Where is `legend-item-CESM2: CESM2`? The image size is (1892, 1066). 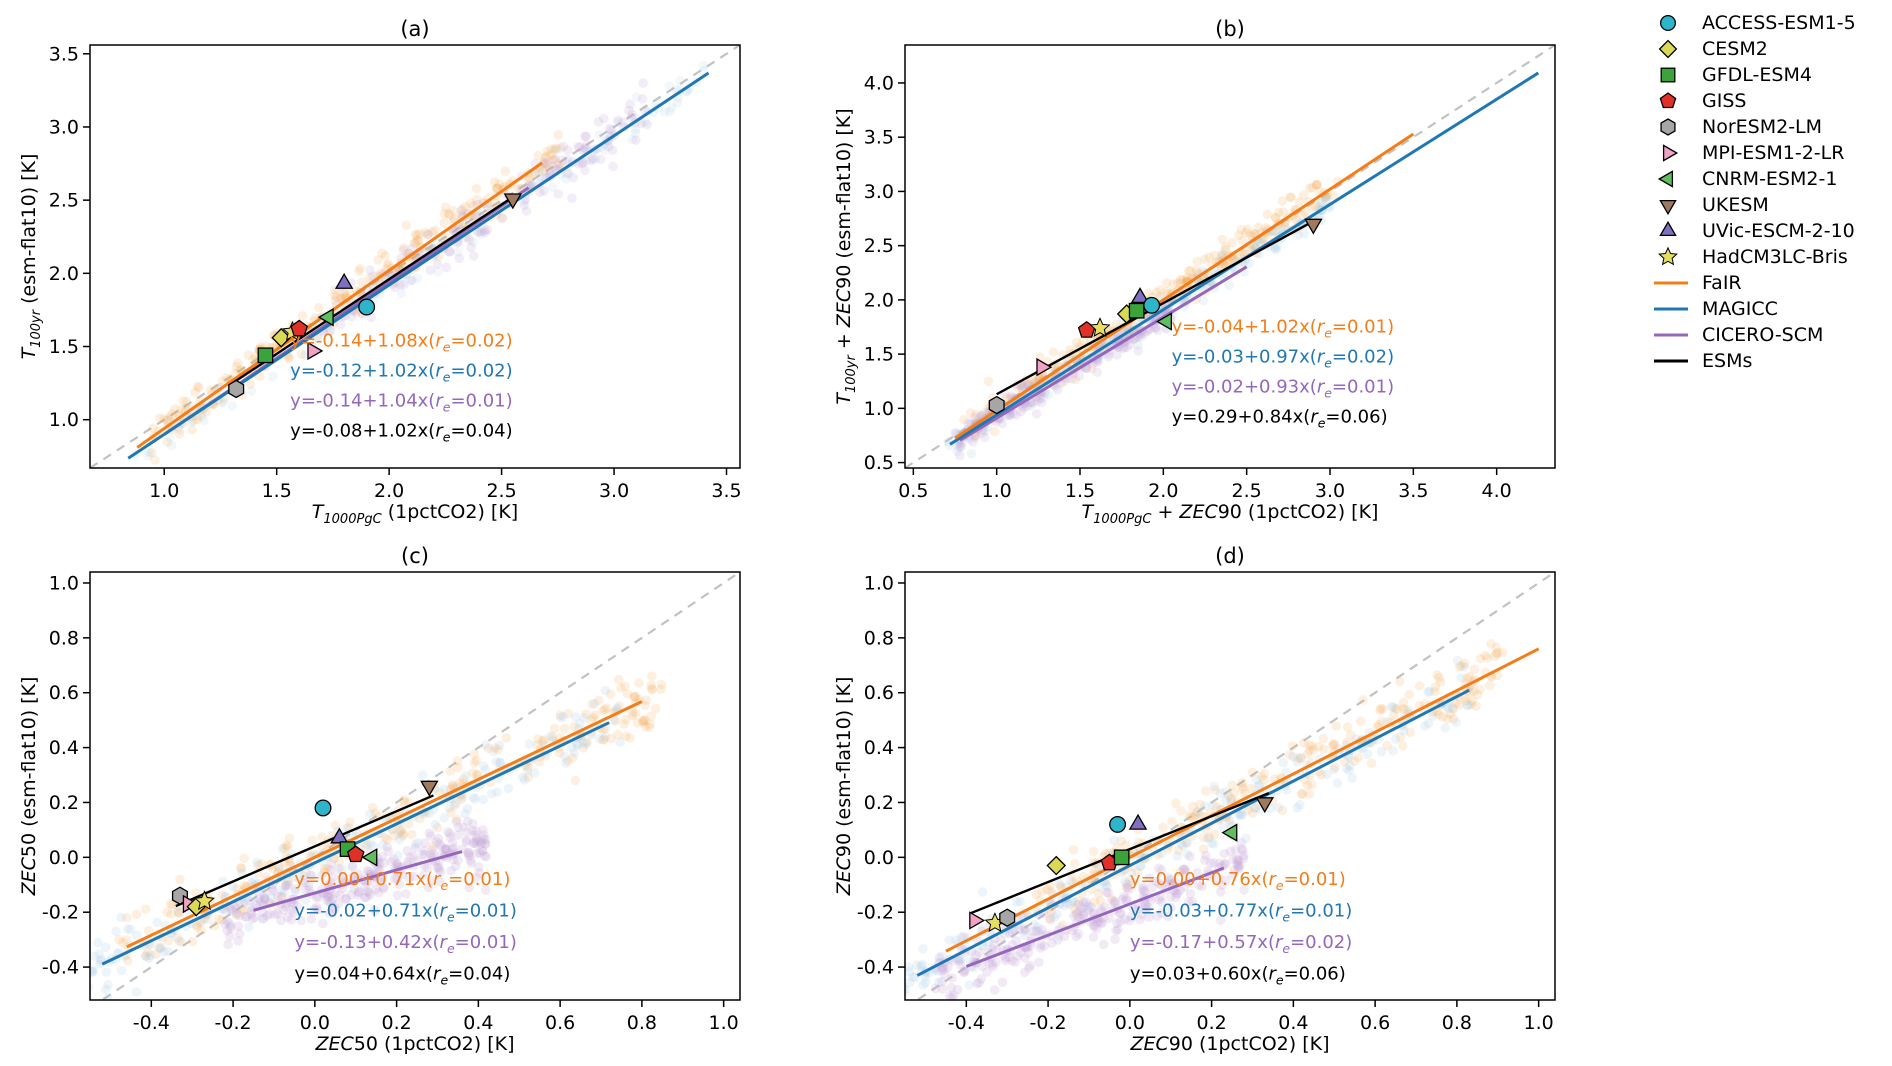
legend-item-CESM2: CESM2 is located at coordinates (1754, 49).